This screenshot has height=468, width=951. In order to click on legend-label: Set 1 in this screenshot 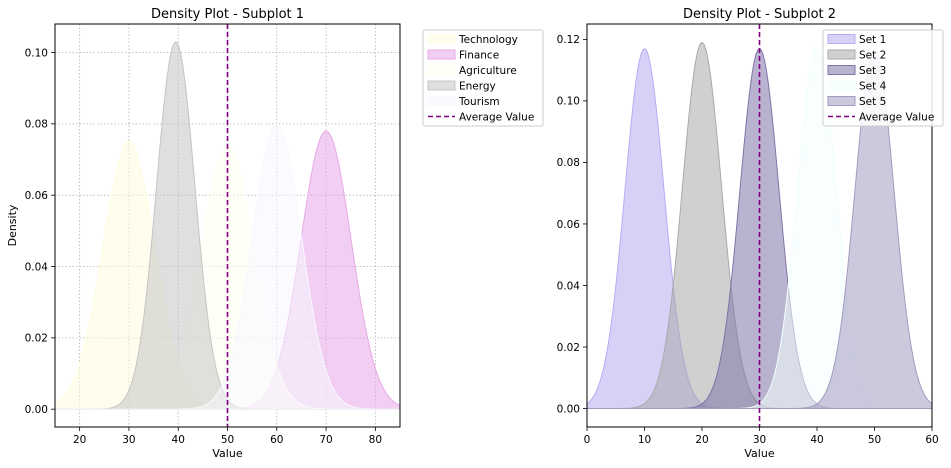, I will do `click(872, 40)`.